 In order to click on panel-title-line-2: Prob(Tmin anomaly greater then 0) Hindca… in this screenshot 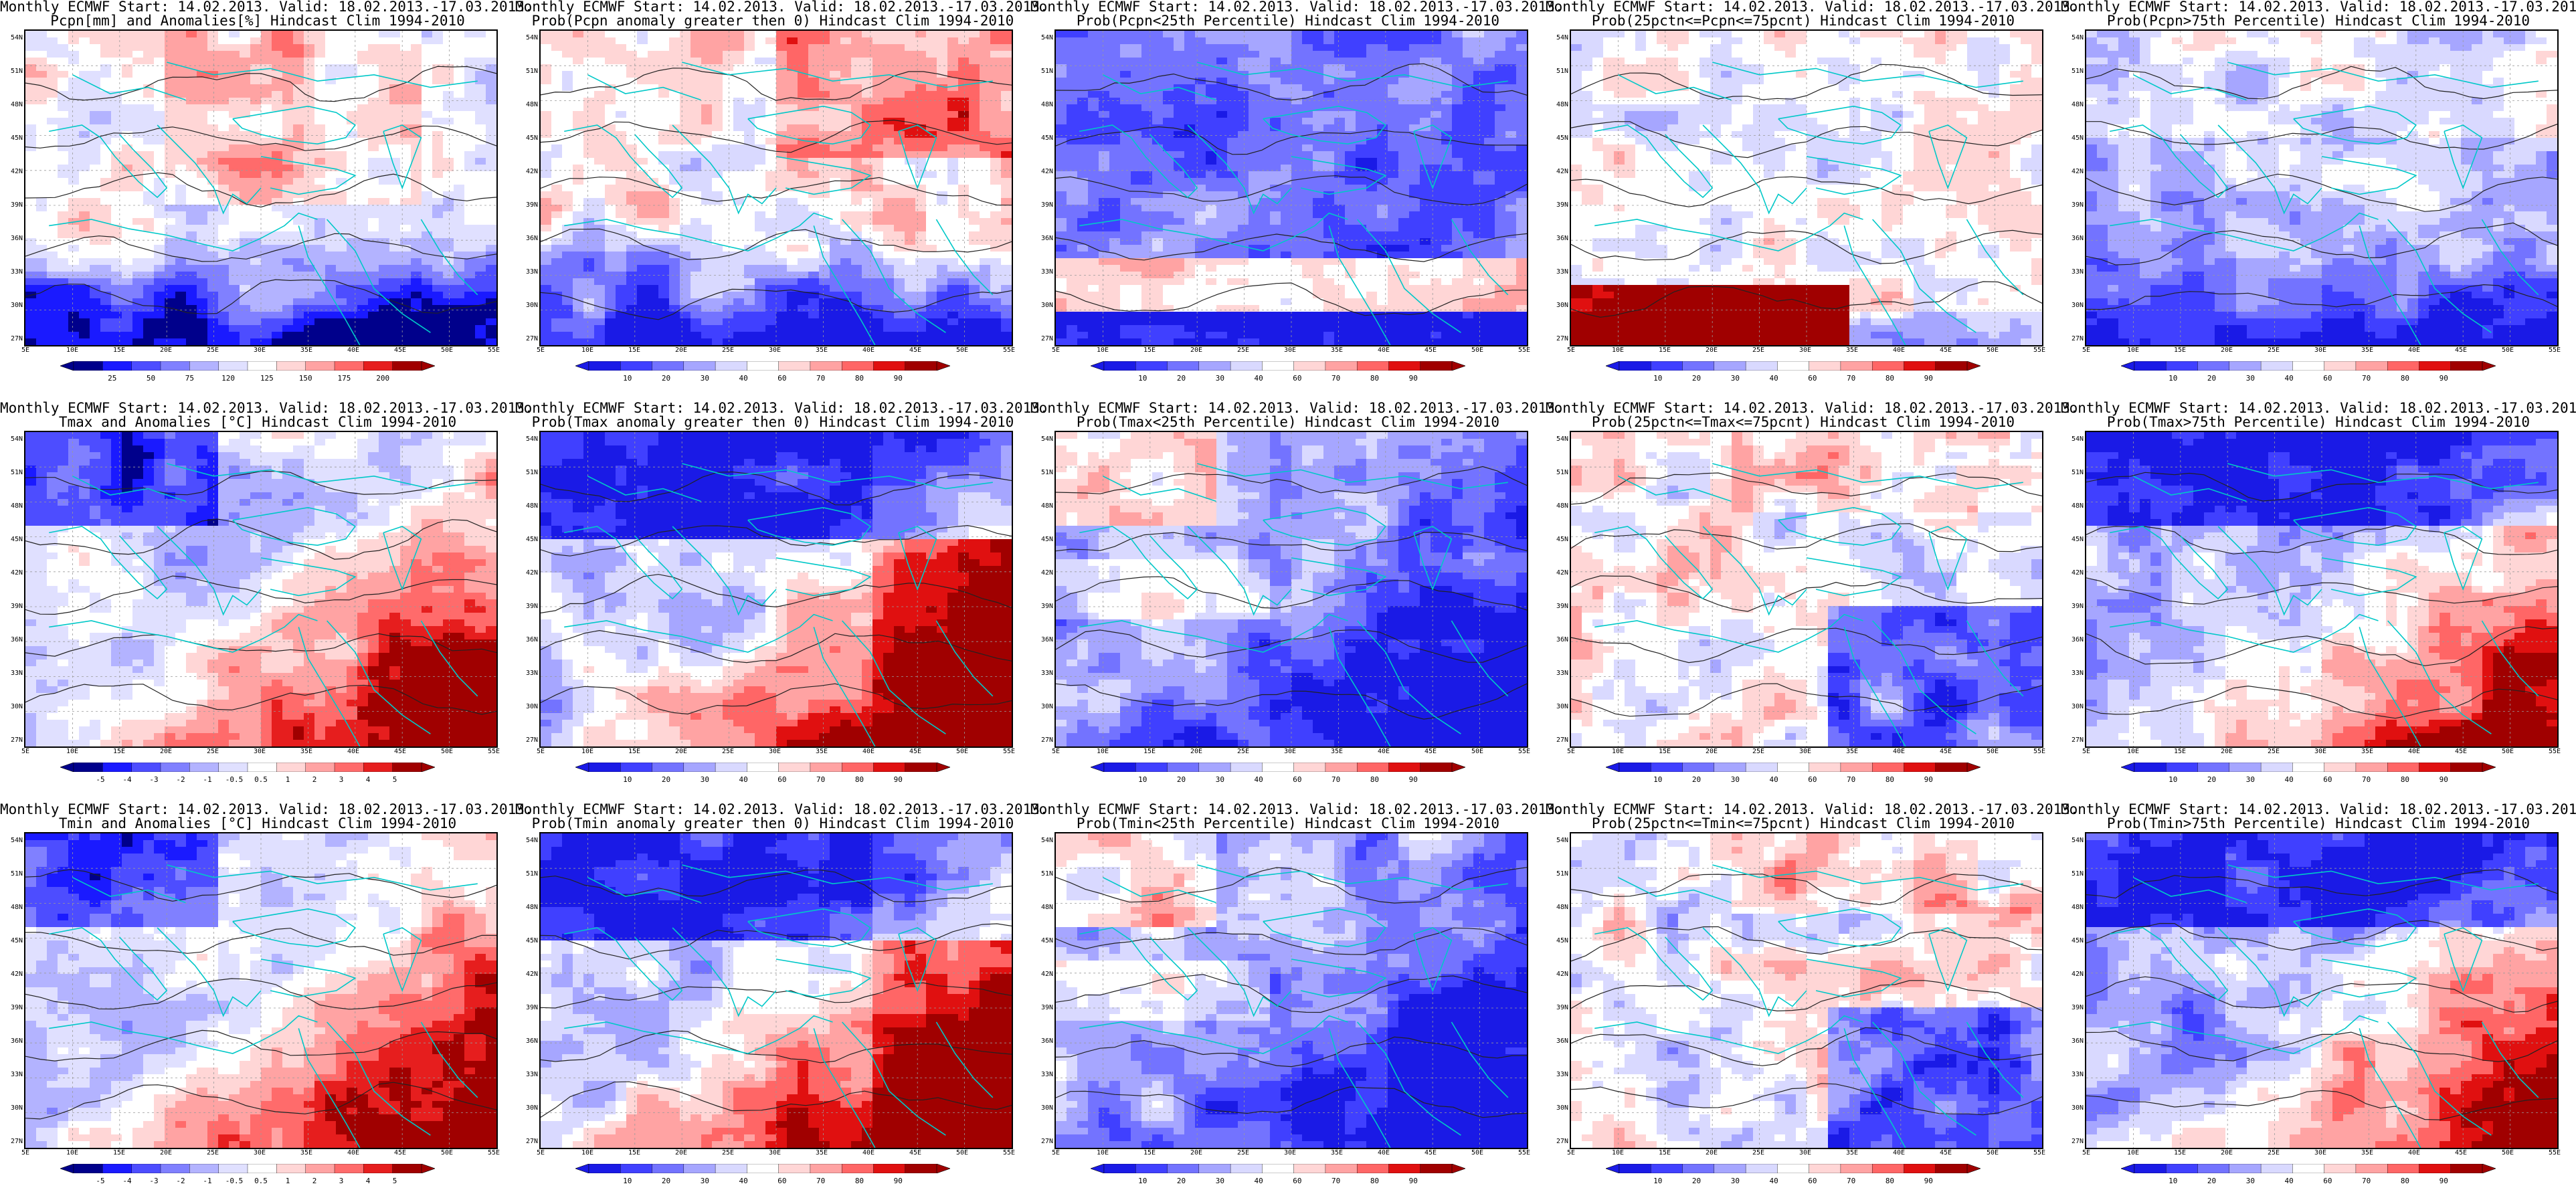, I will do `click(773, 824)`.